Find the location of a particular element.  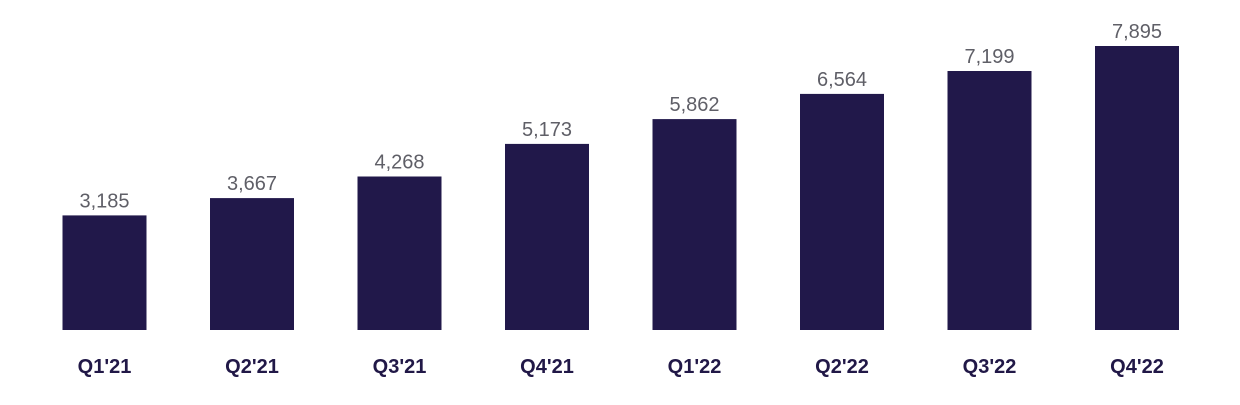

bar-value-label: 6,564 is located at coordinates (842, 80).